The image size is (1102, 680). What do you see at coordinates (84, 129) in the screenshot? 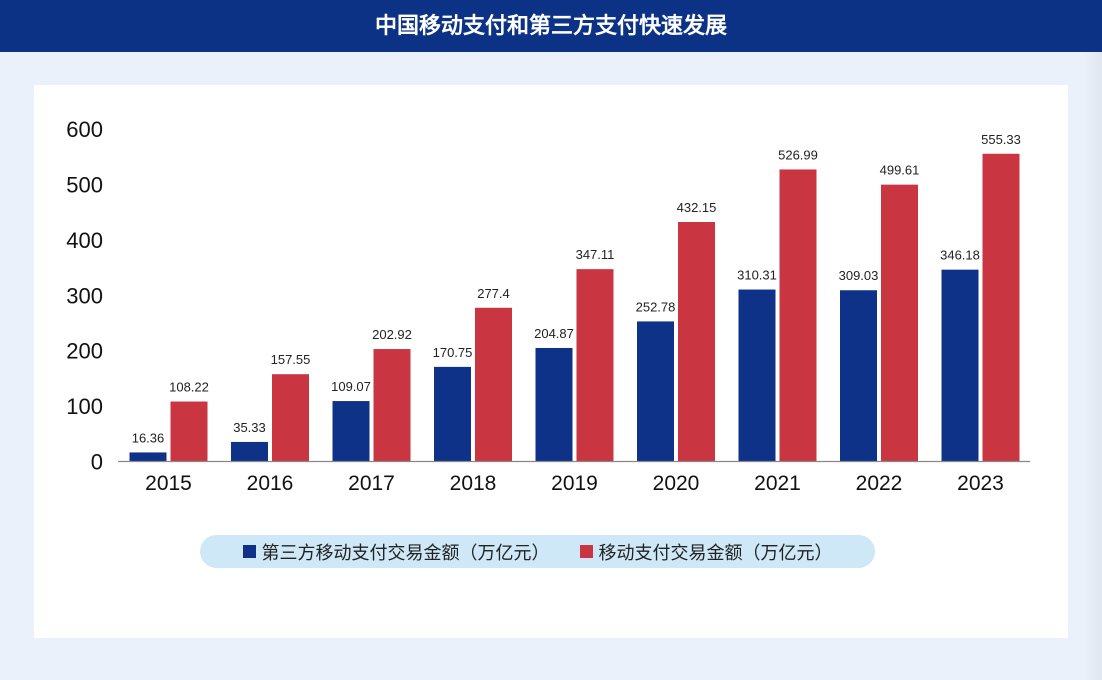
I see `y-tick-label: 600` at bounding box center [84, 129].